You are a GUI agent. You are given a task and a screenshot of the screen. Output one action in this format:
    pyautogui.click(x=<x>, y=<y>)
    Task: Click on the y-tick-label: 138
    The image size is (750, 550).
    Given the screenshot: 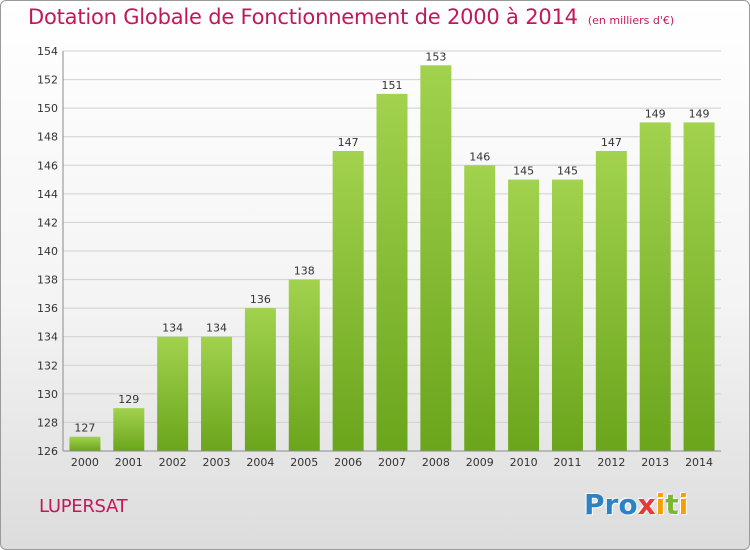 What is the action you would take?
    pyautogui.click(x=47, y=280)
    